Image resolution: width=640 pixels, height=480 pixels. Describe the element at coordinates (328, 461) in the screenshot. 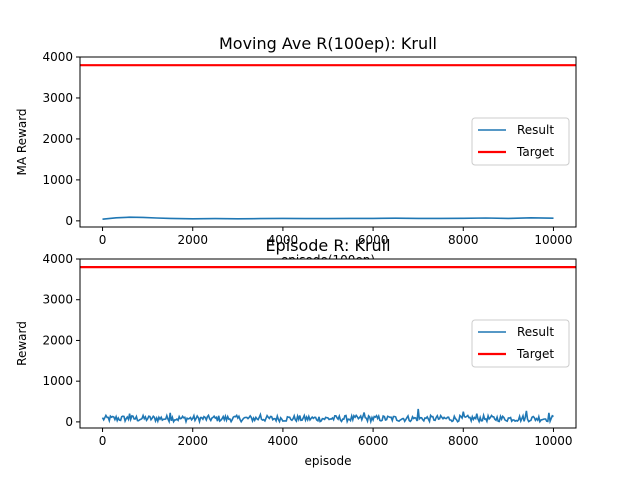

I see `x-axis-label: episode` at that location.